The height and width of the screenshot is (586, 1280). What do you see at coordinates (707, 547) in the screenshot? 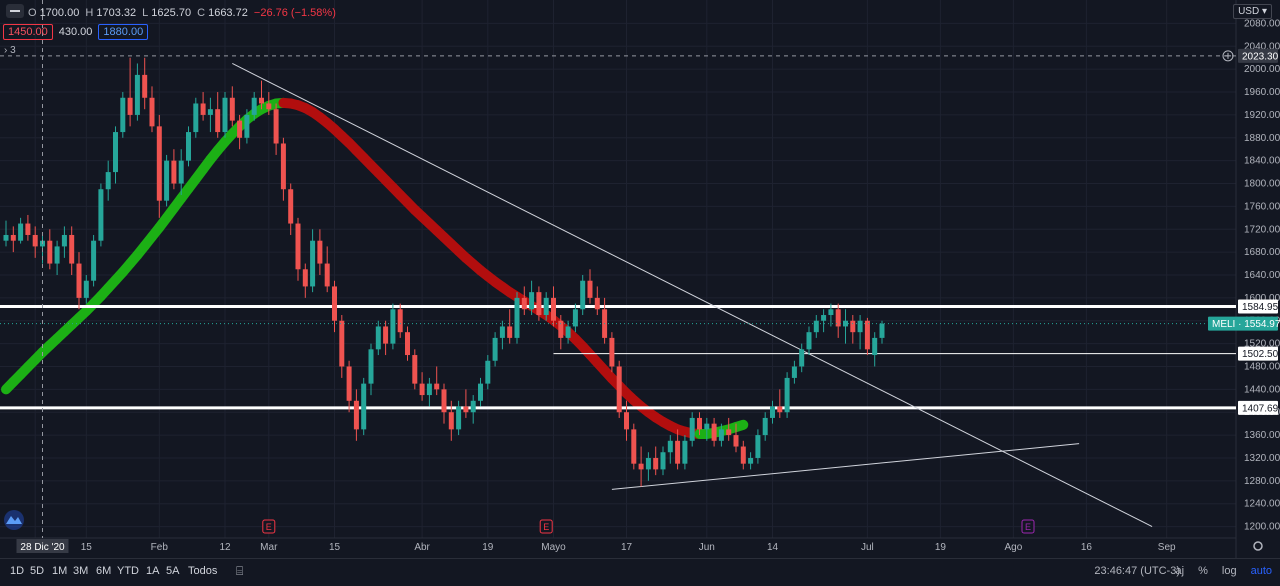
I see `x-tick-label: Jun` at bounding box center [707, 547].